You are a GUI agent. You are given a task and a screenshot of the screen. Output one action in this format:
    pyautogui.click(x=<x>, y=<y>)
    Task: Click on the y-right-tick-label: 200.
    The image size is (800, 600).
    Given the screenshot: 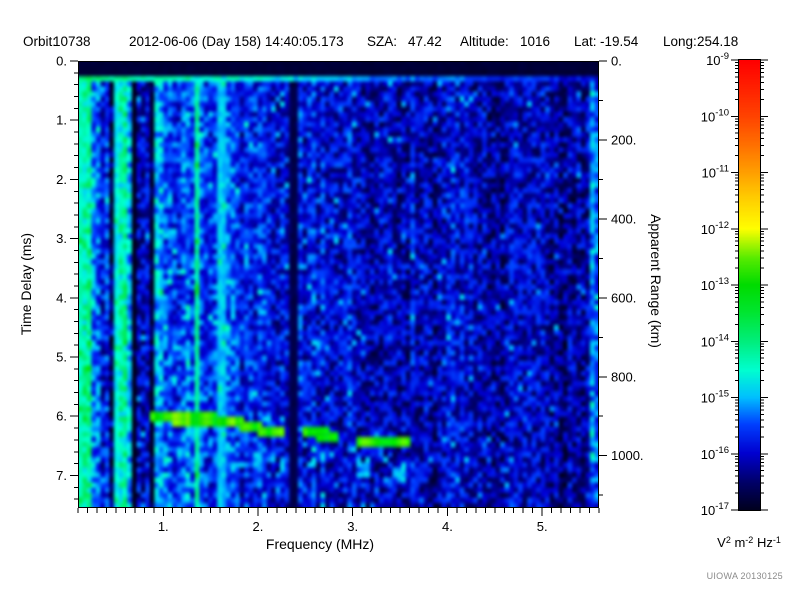 What is the action you would take?
    pyautogui.click(x=623, y=139)
    